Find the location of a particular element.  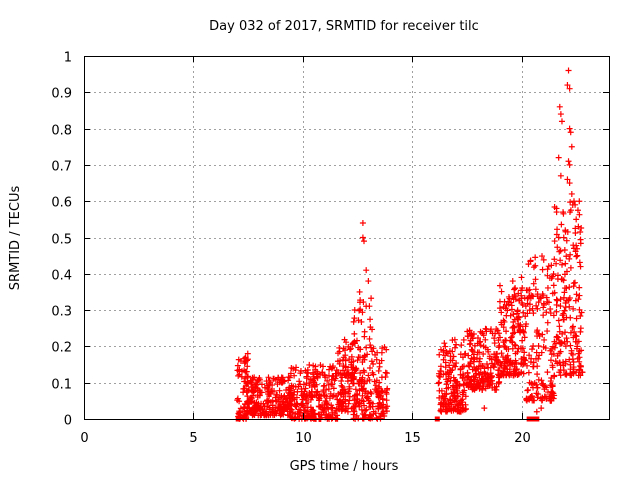

x-tick-label: 0 is located at coordinates (84, 438).